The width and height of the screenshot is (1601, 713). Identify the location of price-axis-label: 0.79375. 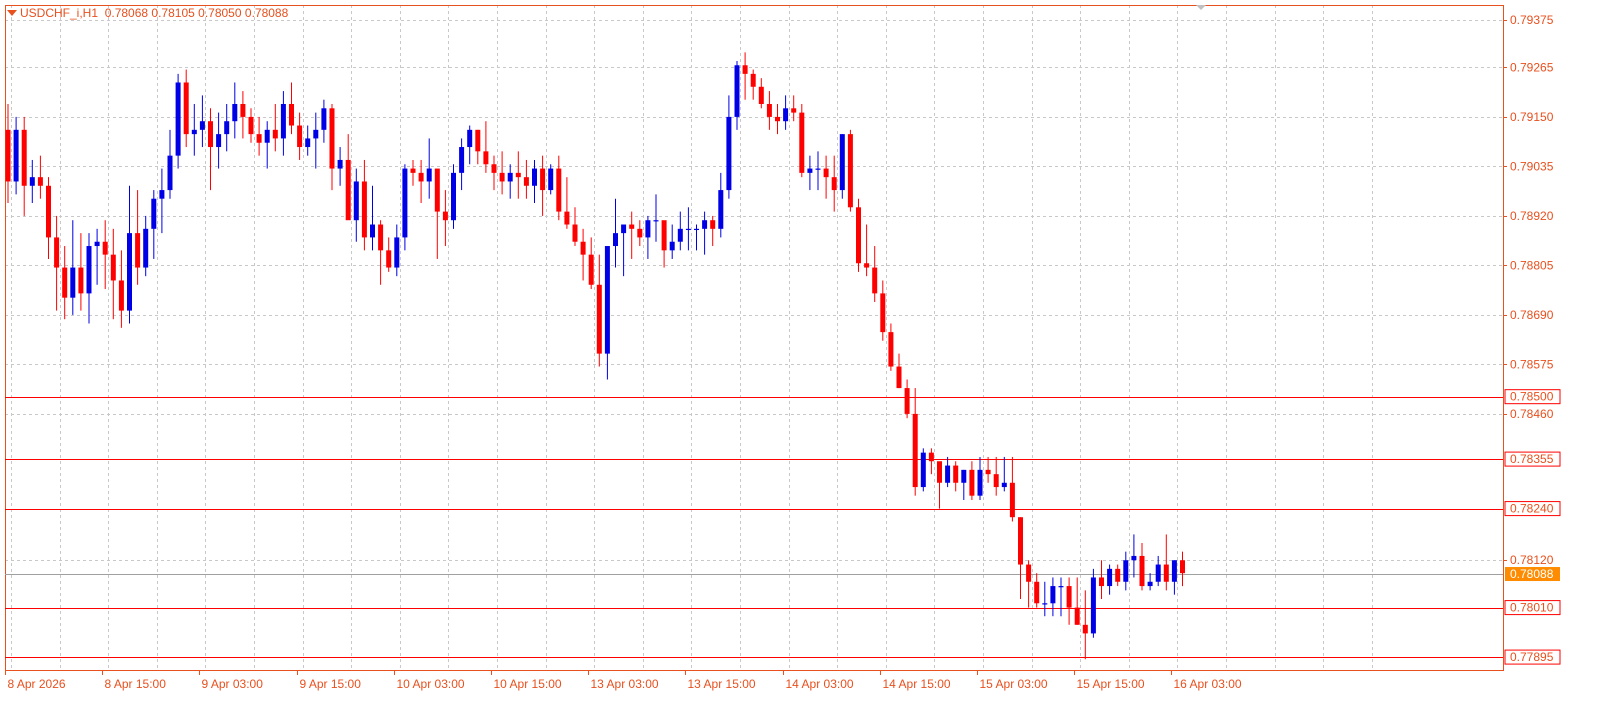
(1532, 20).